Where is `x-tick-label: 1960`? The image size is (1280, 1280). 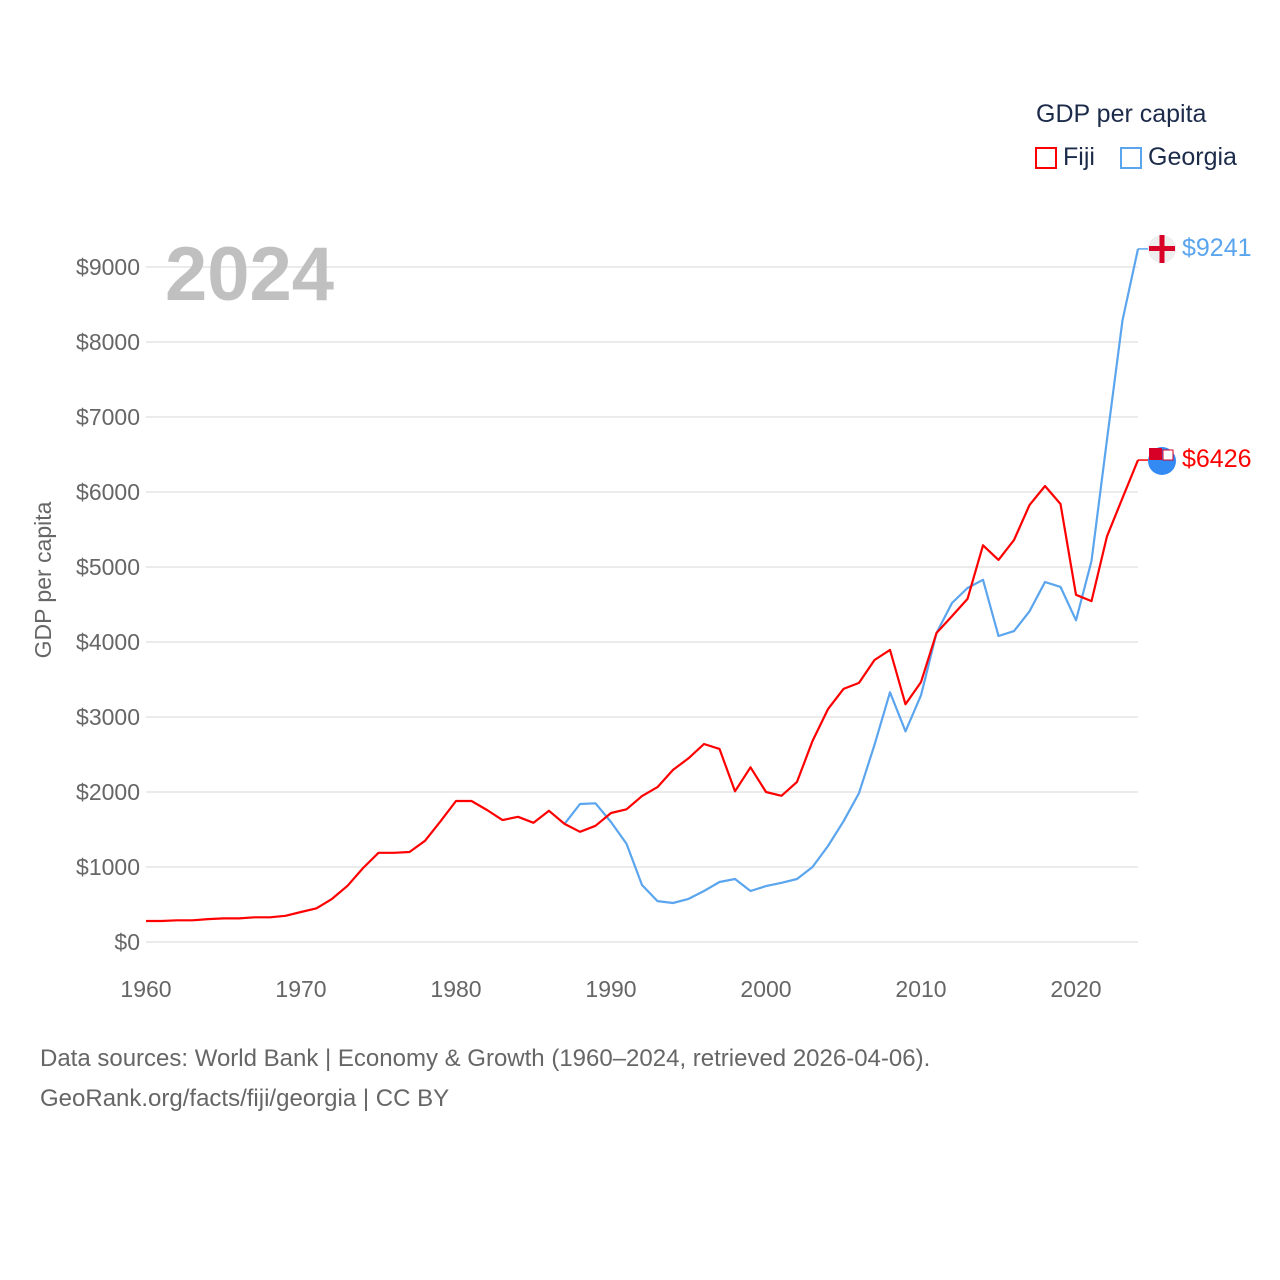
x-tick-label: 1960 is located at coordinates (145, 989).